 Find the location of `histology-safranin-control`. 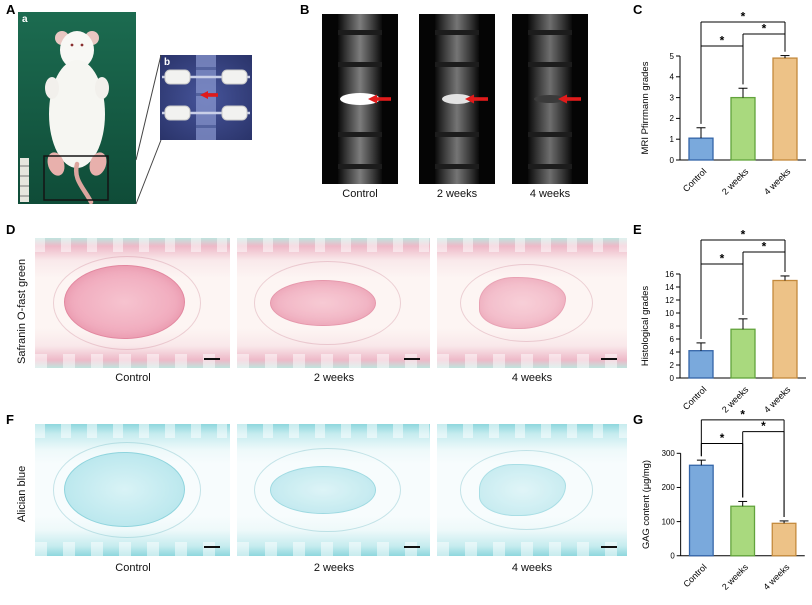

histology-safranin-control is located at coordinates (132, 303).